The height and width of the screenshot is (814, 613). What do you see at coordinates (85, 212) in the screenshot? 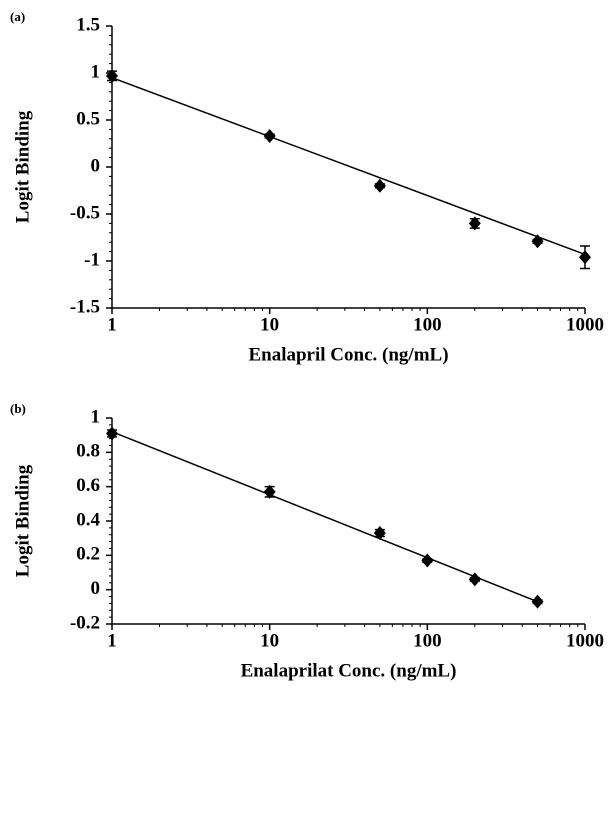
I see `y-tick-label: -0.5` at bounding box center [85, 212].